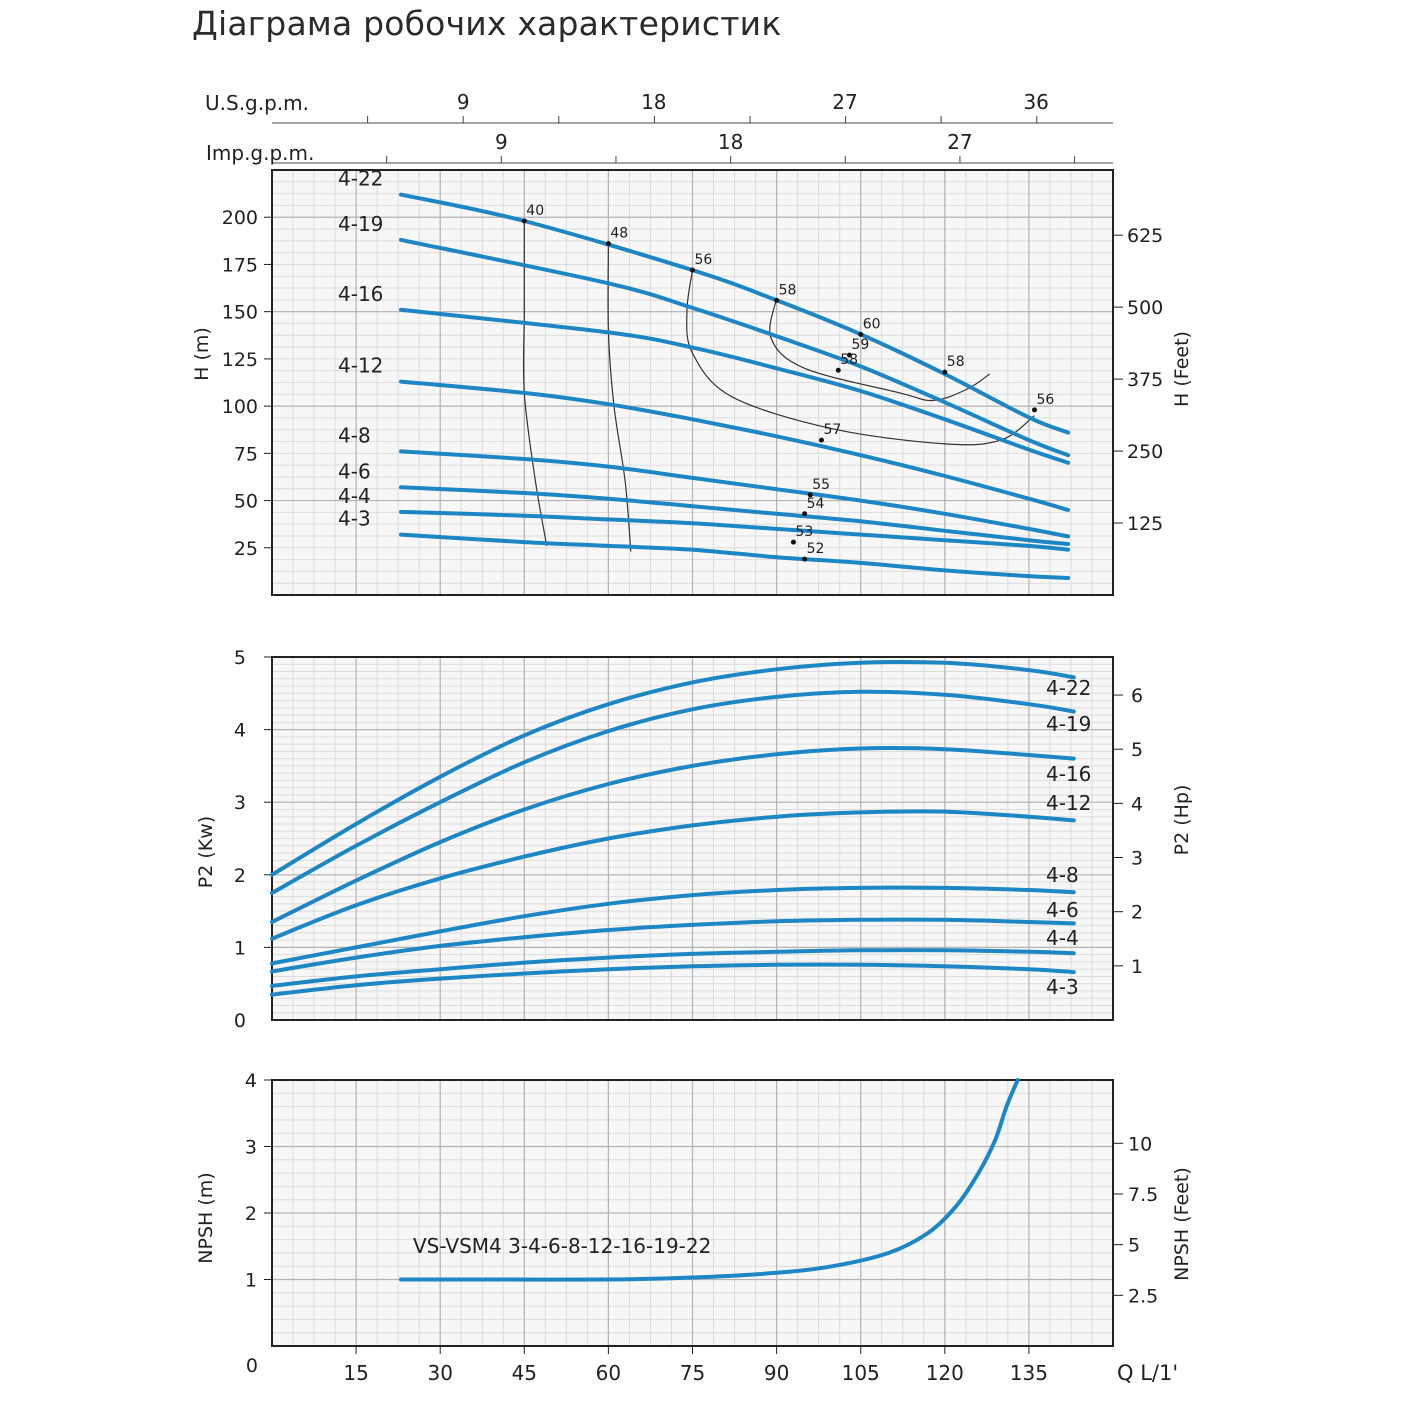 This screenshot has width=1425, height=1425. Describe the element at coordinates (360, 294) in the screenshot. I see `head-series-label: 4-16` at that location.